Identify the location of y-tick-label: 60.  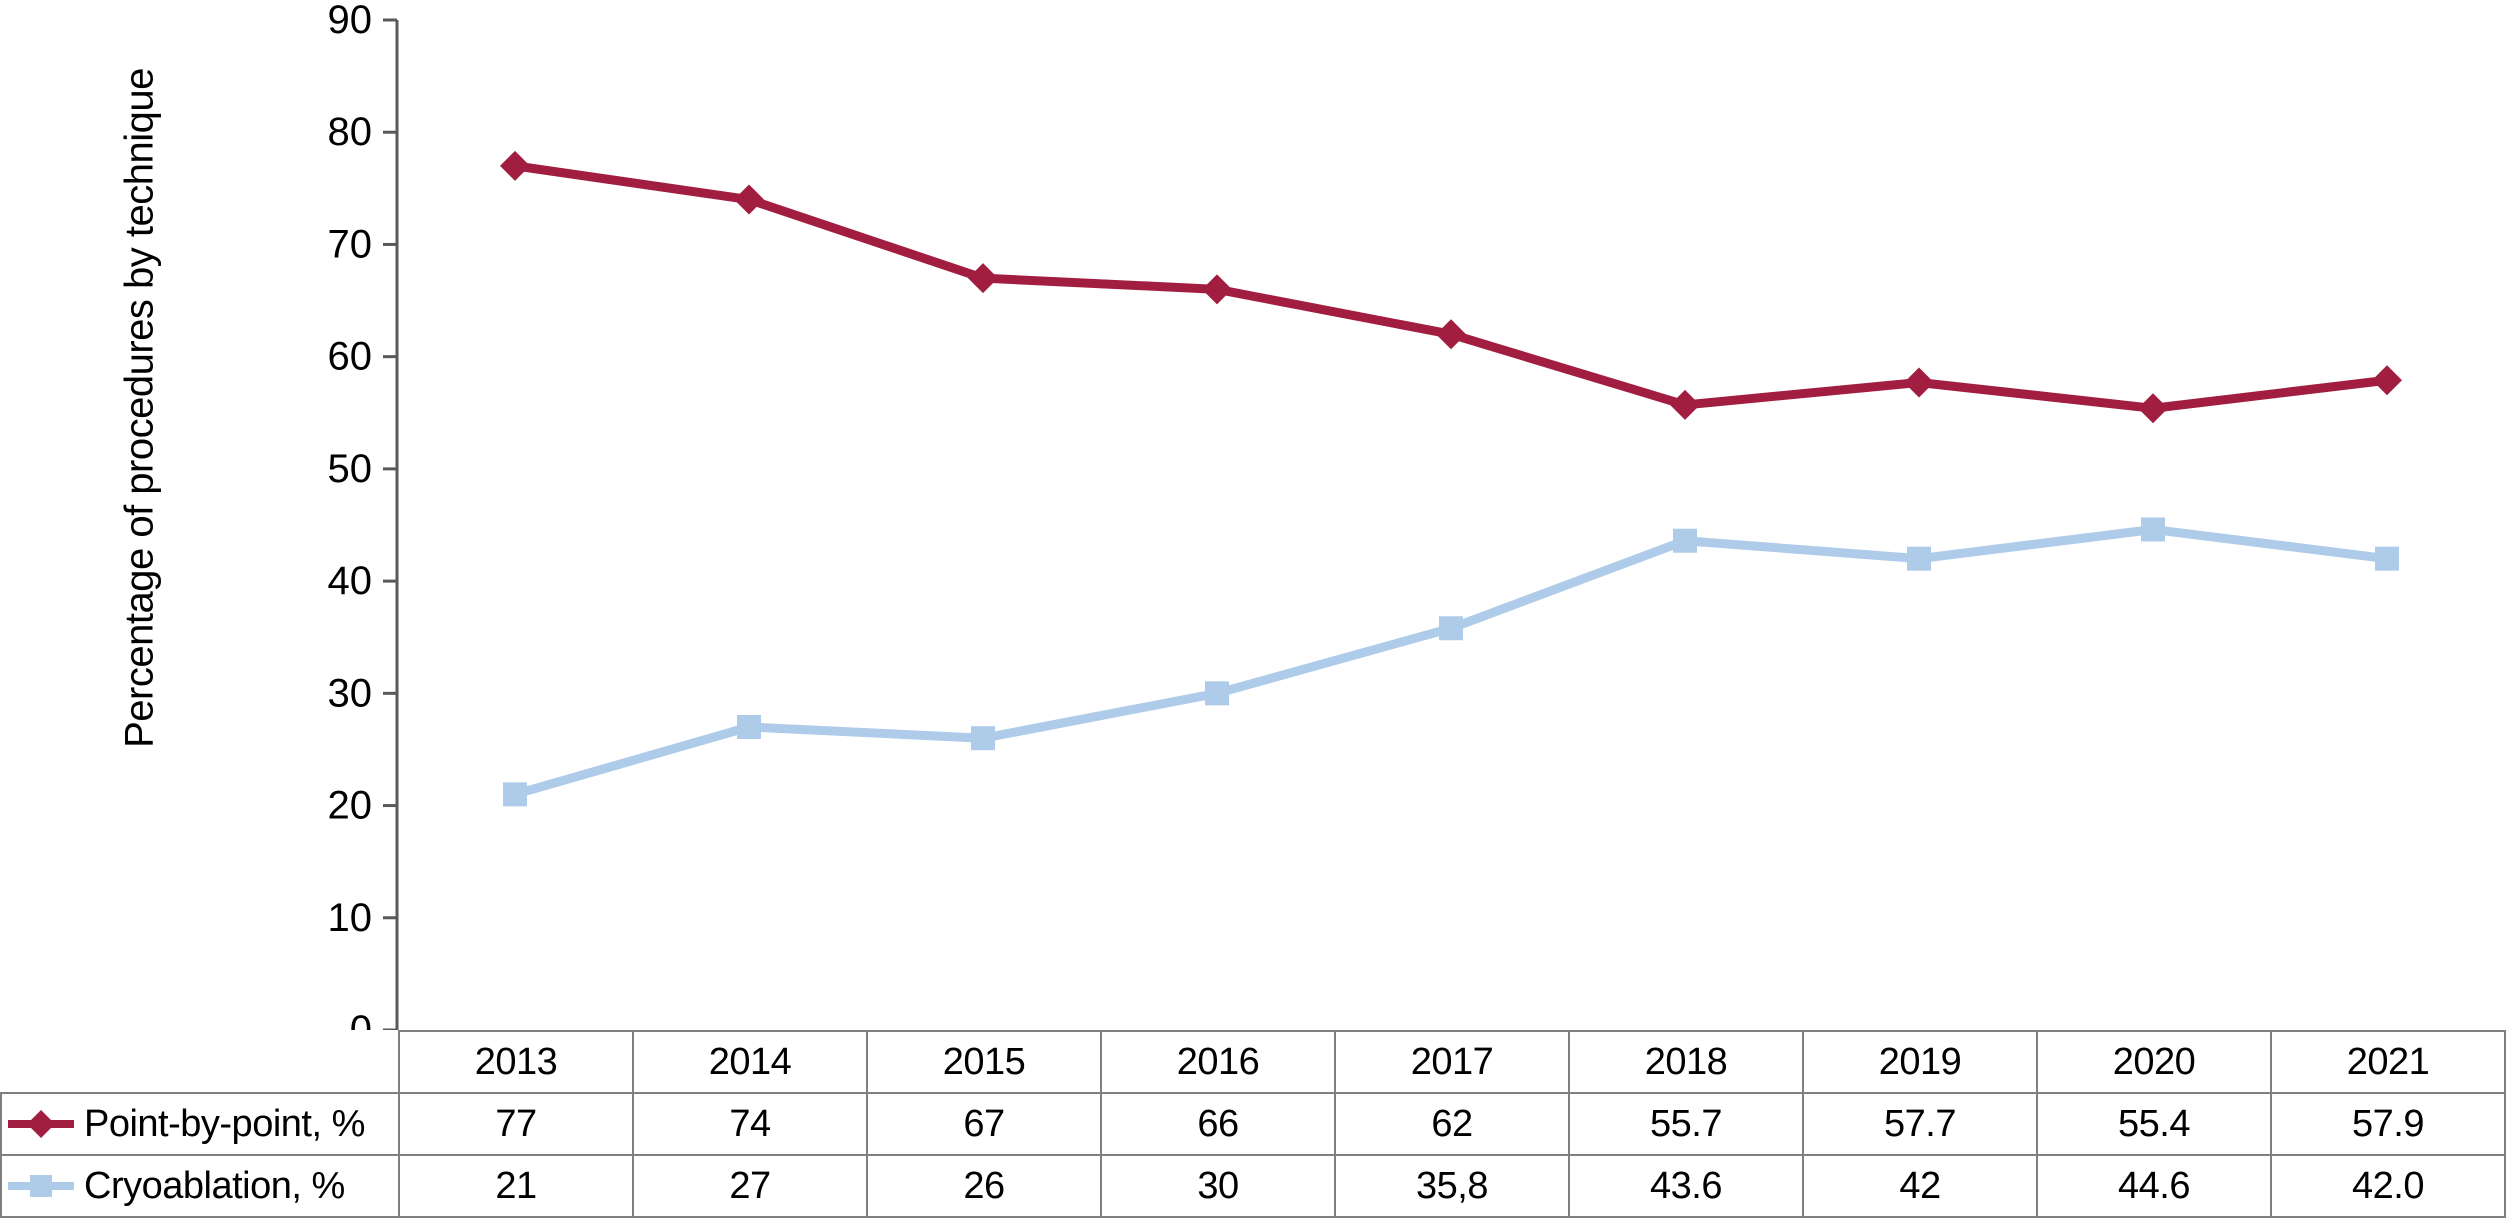
(350, 357).